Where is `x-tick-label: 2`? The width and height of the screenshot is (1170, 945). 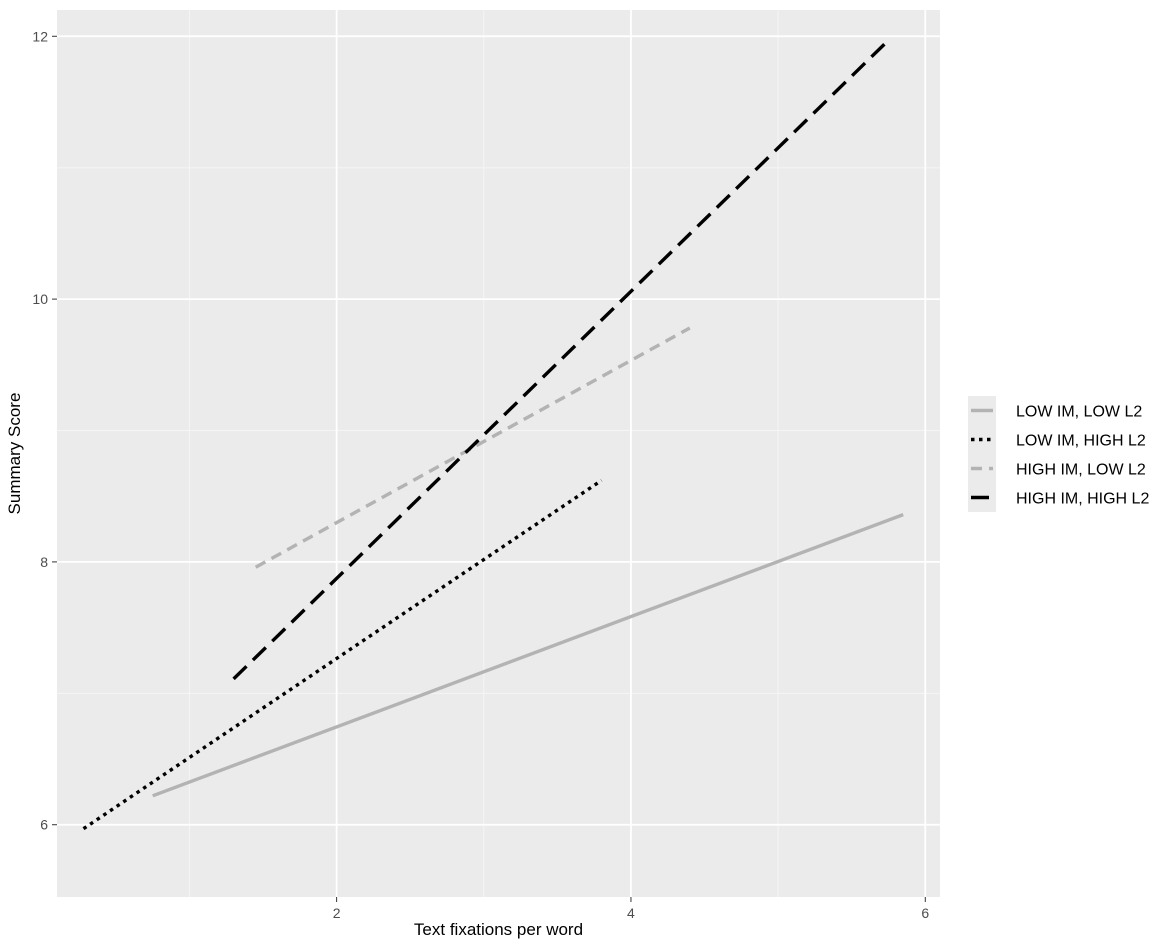
x-tick-label: 2 is located at coordinates (337, 913).